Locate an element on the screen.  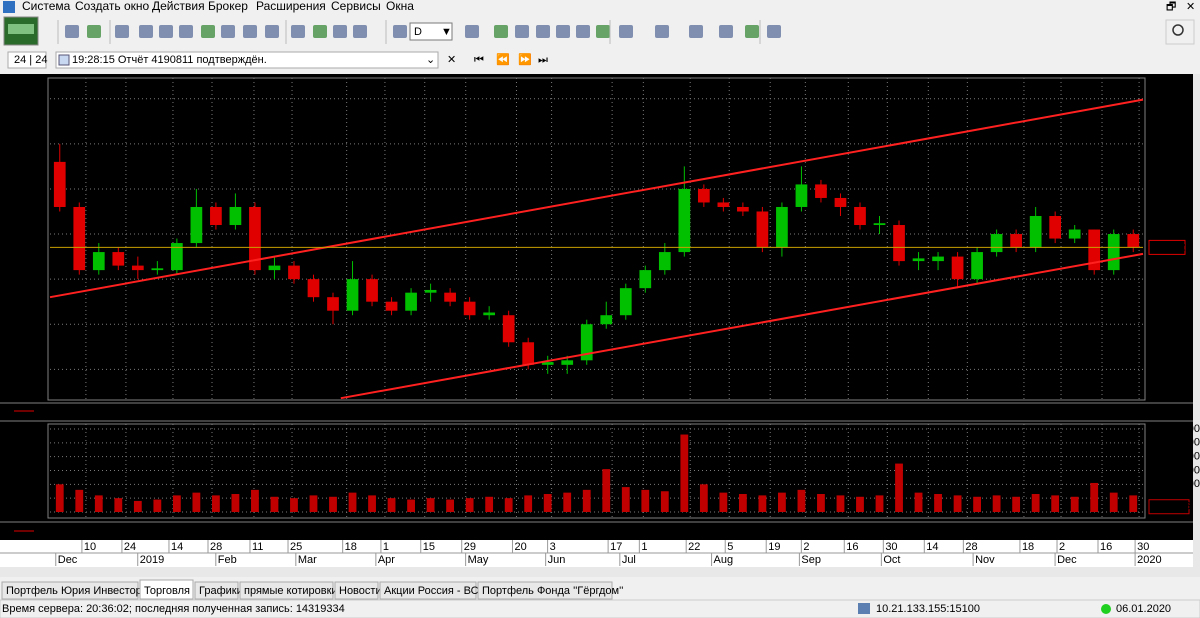
window-controls: 🗗 is located at coordinates (1171, 7).